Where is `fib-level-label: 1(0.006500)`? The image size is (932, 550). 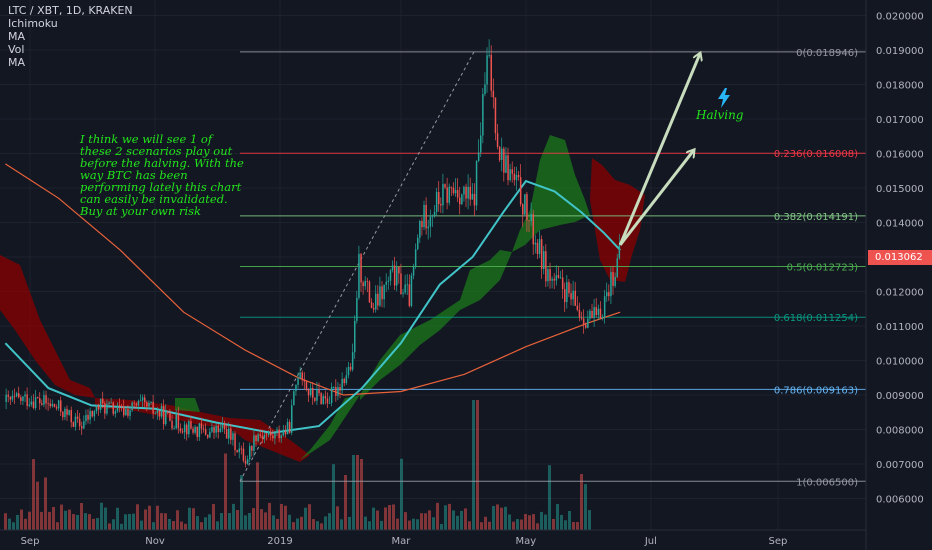
fib-level-label: 1(0.006500) is located at coordinates (827, 482).